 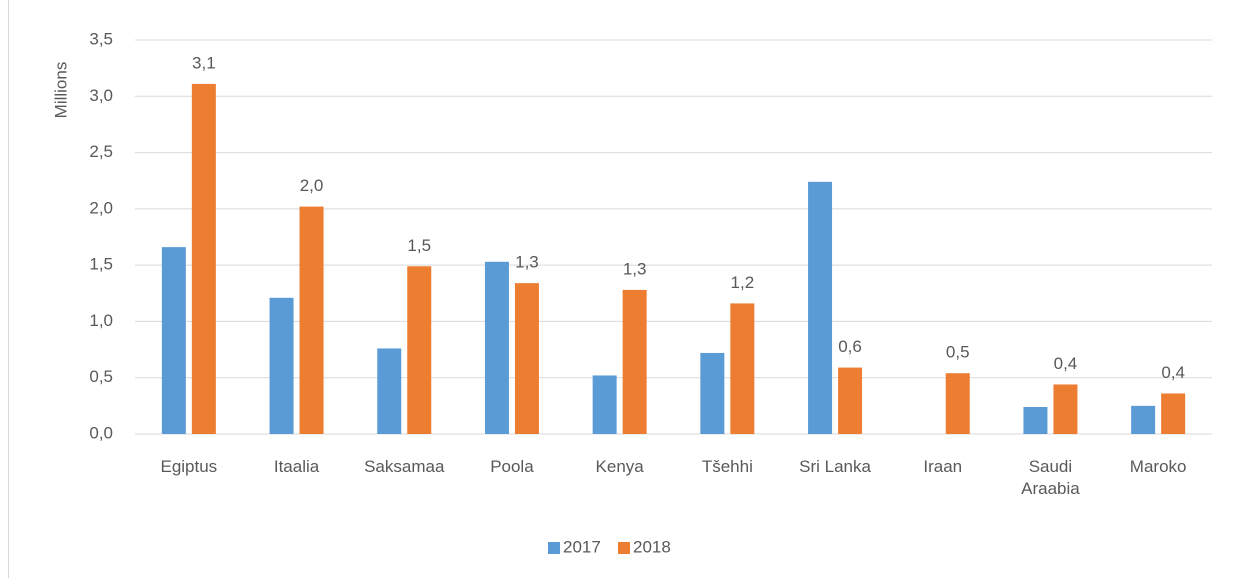 What do you see at coordinates (743, 282) in the screenshot?
I see `data-label: 1,2` at bounding box center [743, 282].